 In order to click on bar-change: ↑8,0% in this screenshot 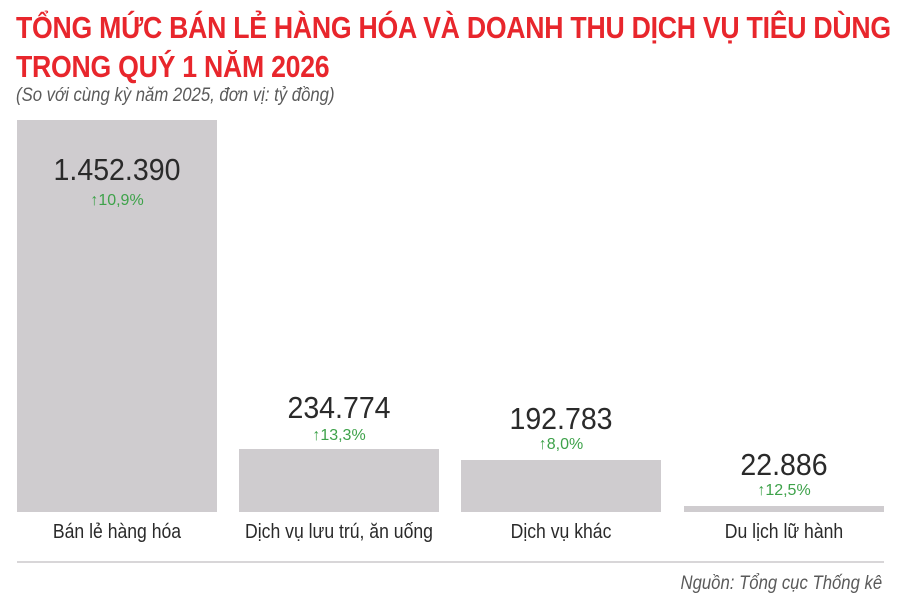, I will do `click(561, 444)`.